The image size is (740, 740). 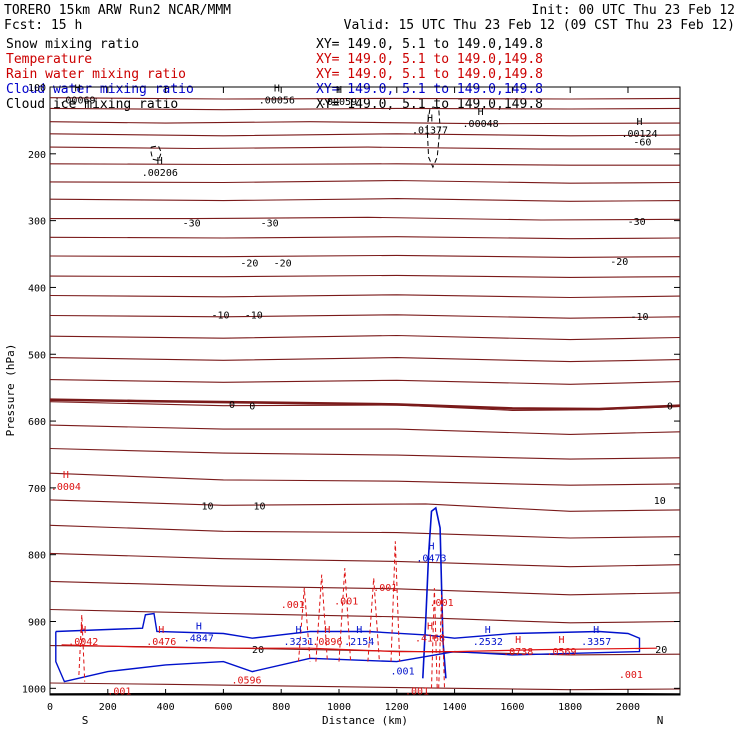 I want to click on y-tick-label: 100, so click(x=37, y=88).